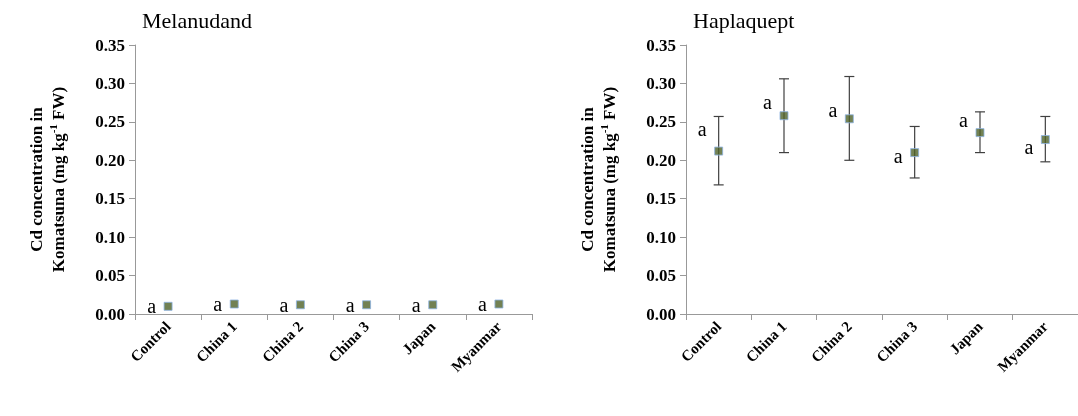 This screenshot has width=1078, height=416. I want to click on chart-title: Melanudand, so click(197, 20).